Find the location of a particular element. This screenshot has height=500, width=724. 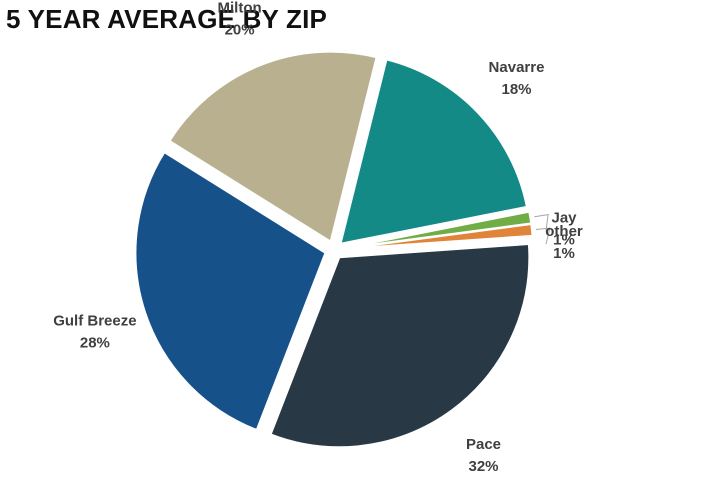

slice-label-other: other is located at coordinates (564, 231).